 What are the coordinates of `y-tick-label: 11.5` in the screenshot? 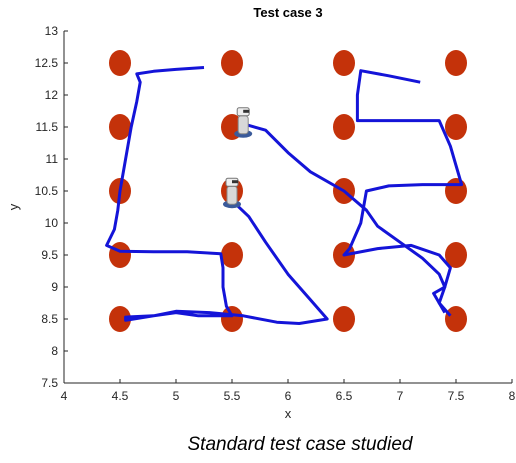 It's located at (47, 127).